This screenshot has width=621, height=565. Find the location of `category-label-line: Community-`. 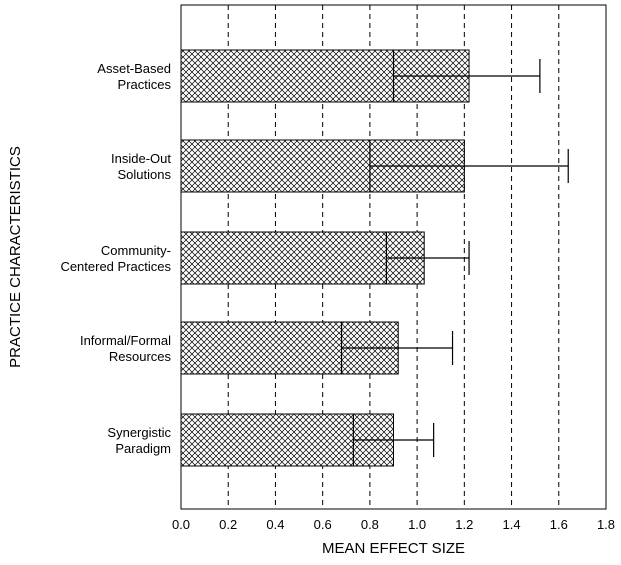

category-label-line: Community- is located at coordinates (136, 250).